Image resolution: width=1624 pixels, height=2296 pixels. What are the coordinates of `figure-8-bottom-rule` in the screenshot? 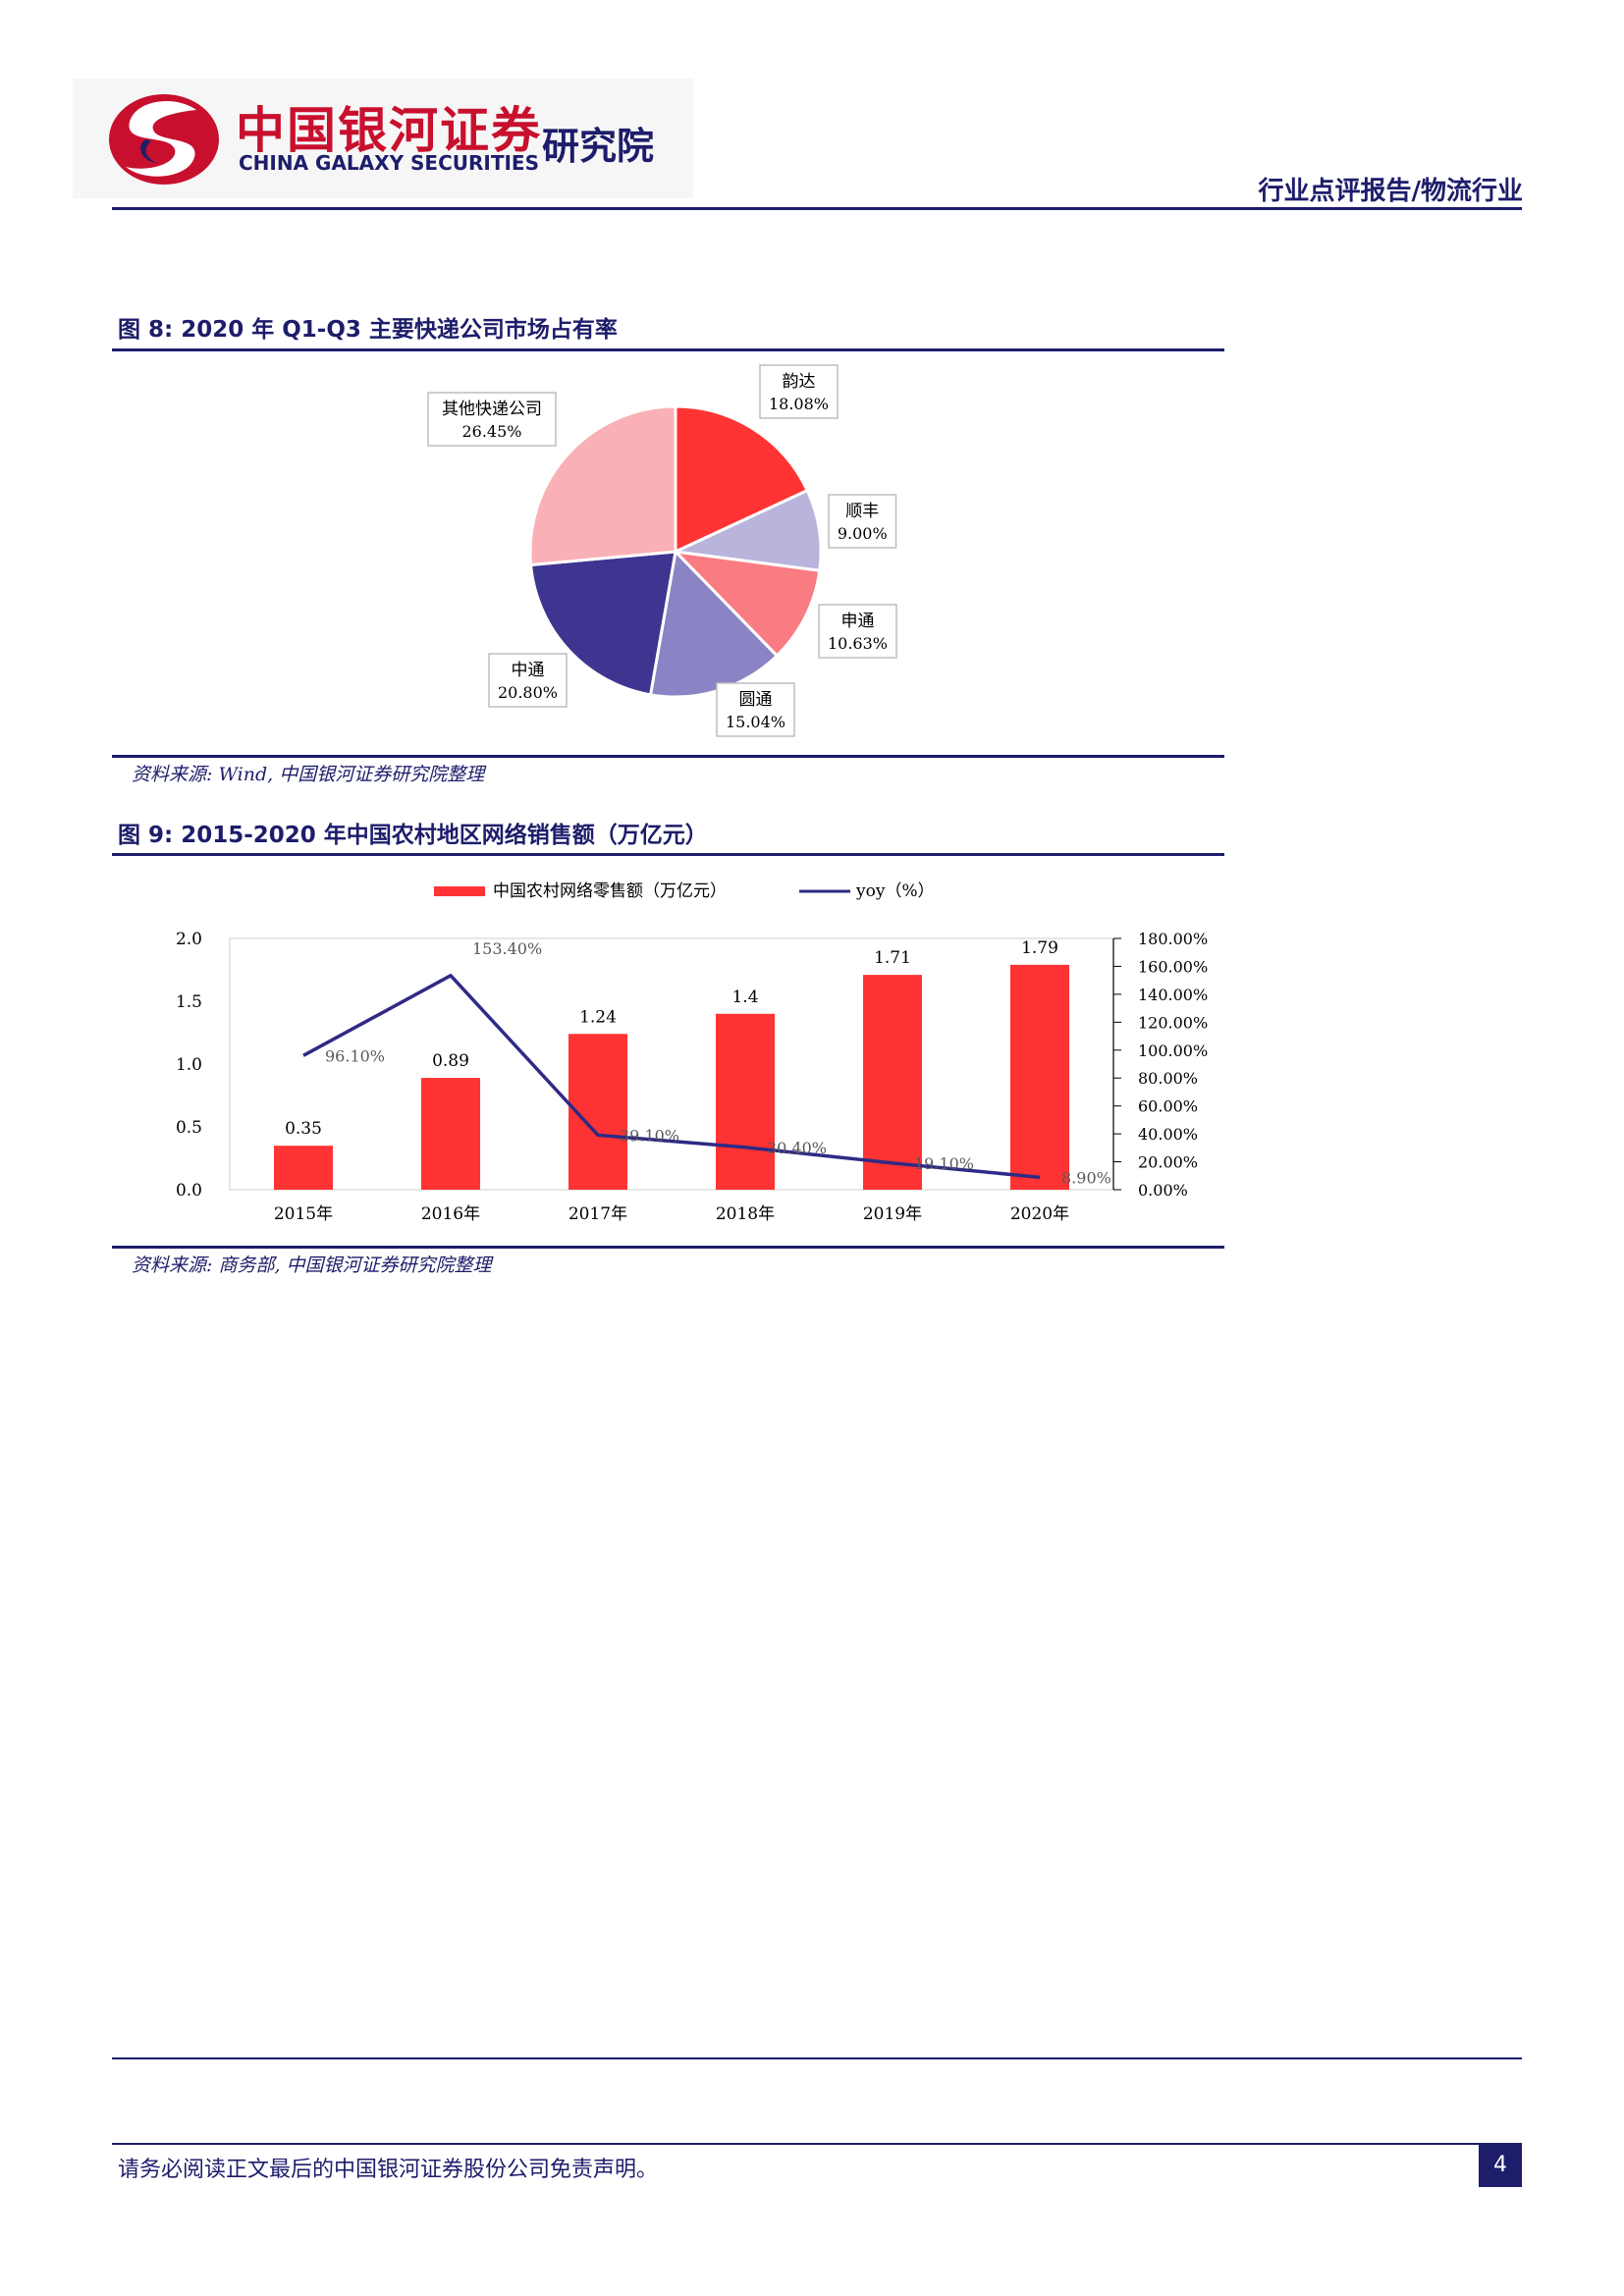 It's located at (668, 756).